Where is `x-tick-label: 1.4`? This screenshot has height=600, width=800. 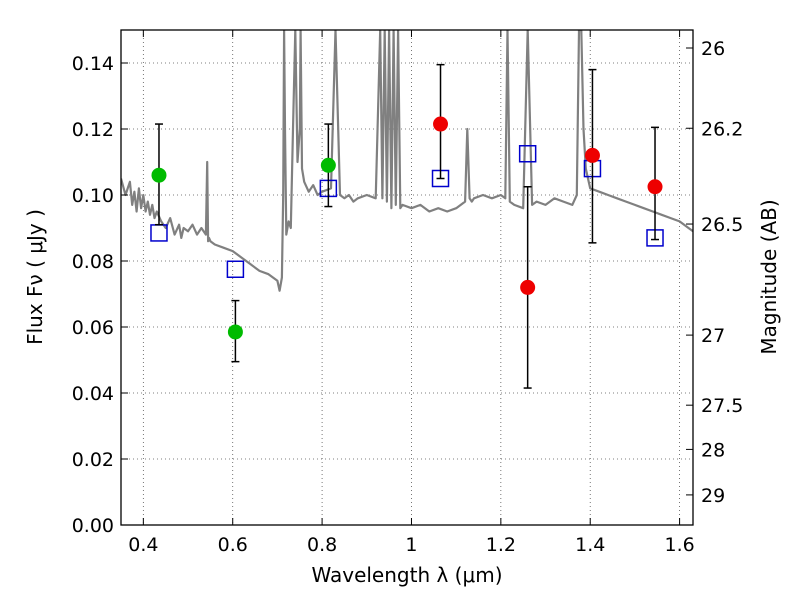
x-tick-label: 1.4 is located at coordinates (590, 545).